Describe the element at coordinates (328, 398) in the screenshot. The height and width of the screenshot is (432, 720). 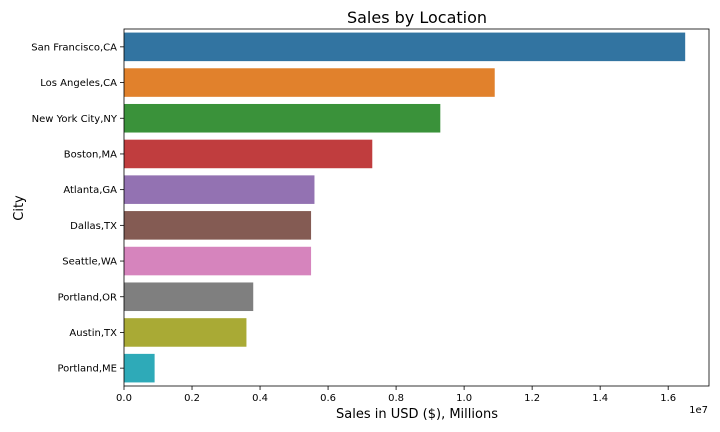
I see `x-tick-label: 0.6` at that location.